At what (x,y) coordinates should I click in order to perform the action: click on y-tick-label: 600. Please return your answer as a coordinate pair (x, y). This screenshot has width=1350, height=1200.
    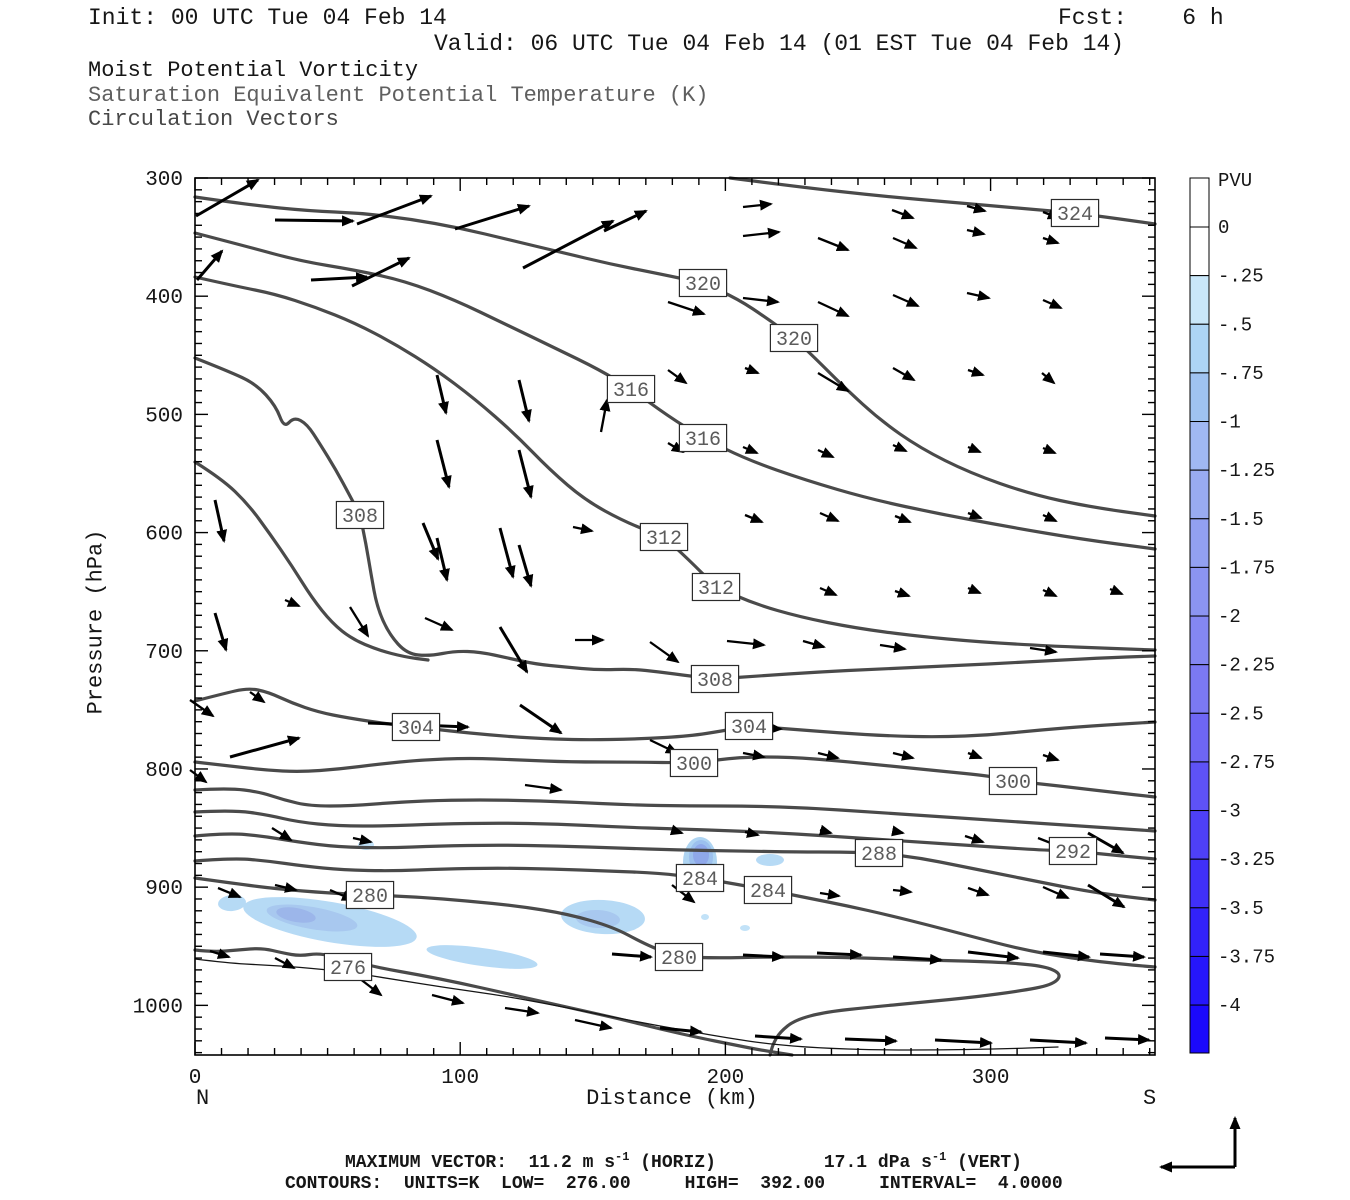
    Looking at the image, I should click on (164, 535).